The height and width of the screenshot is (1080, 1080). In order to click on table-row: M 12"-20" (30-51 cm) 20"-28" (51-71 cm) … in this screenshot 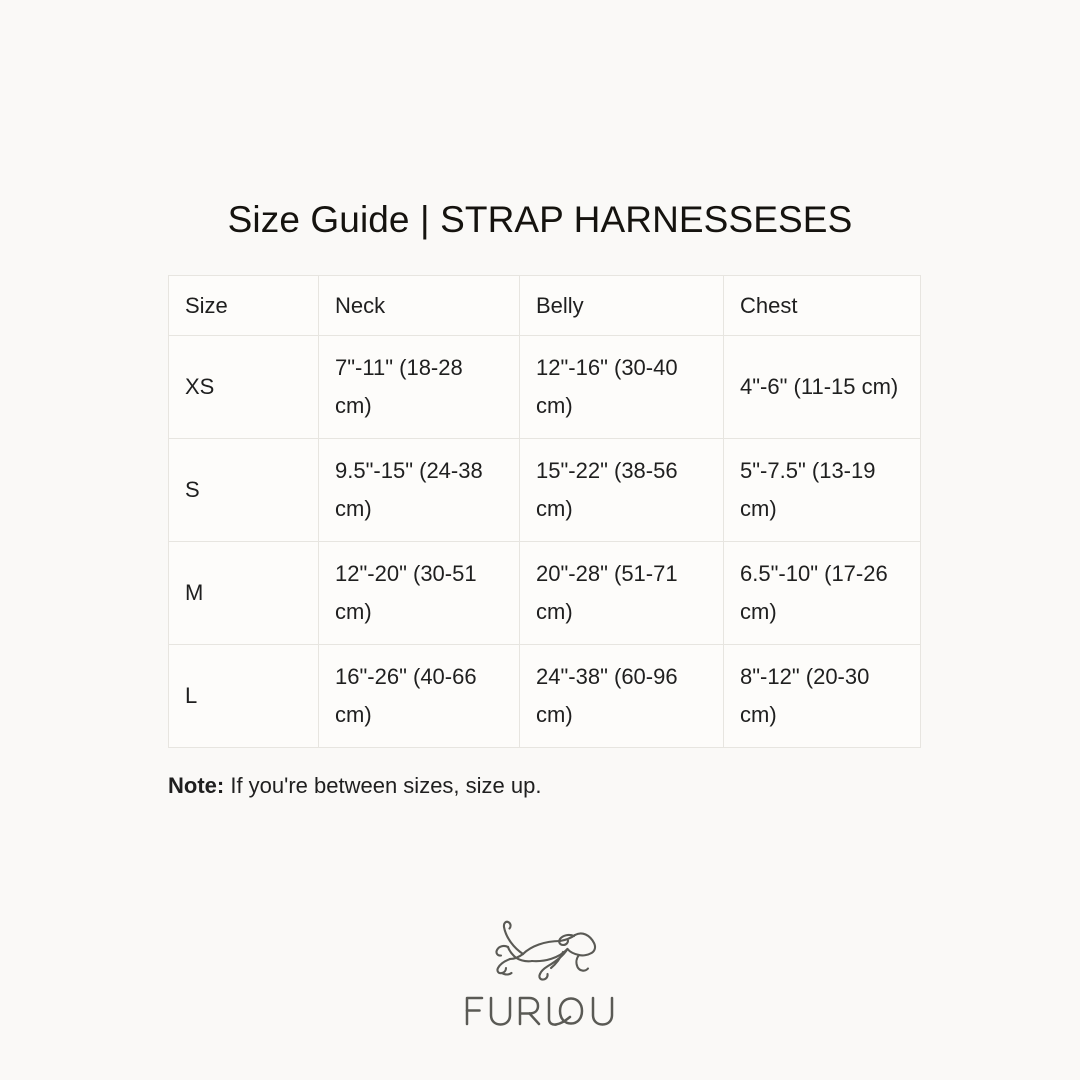, I will do `click(544, 593)`.